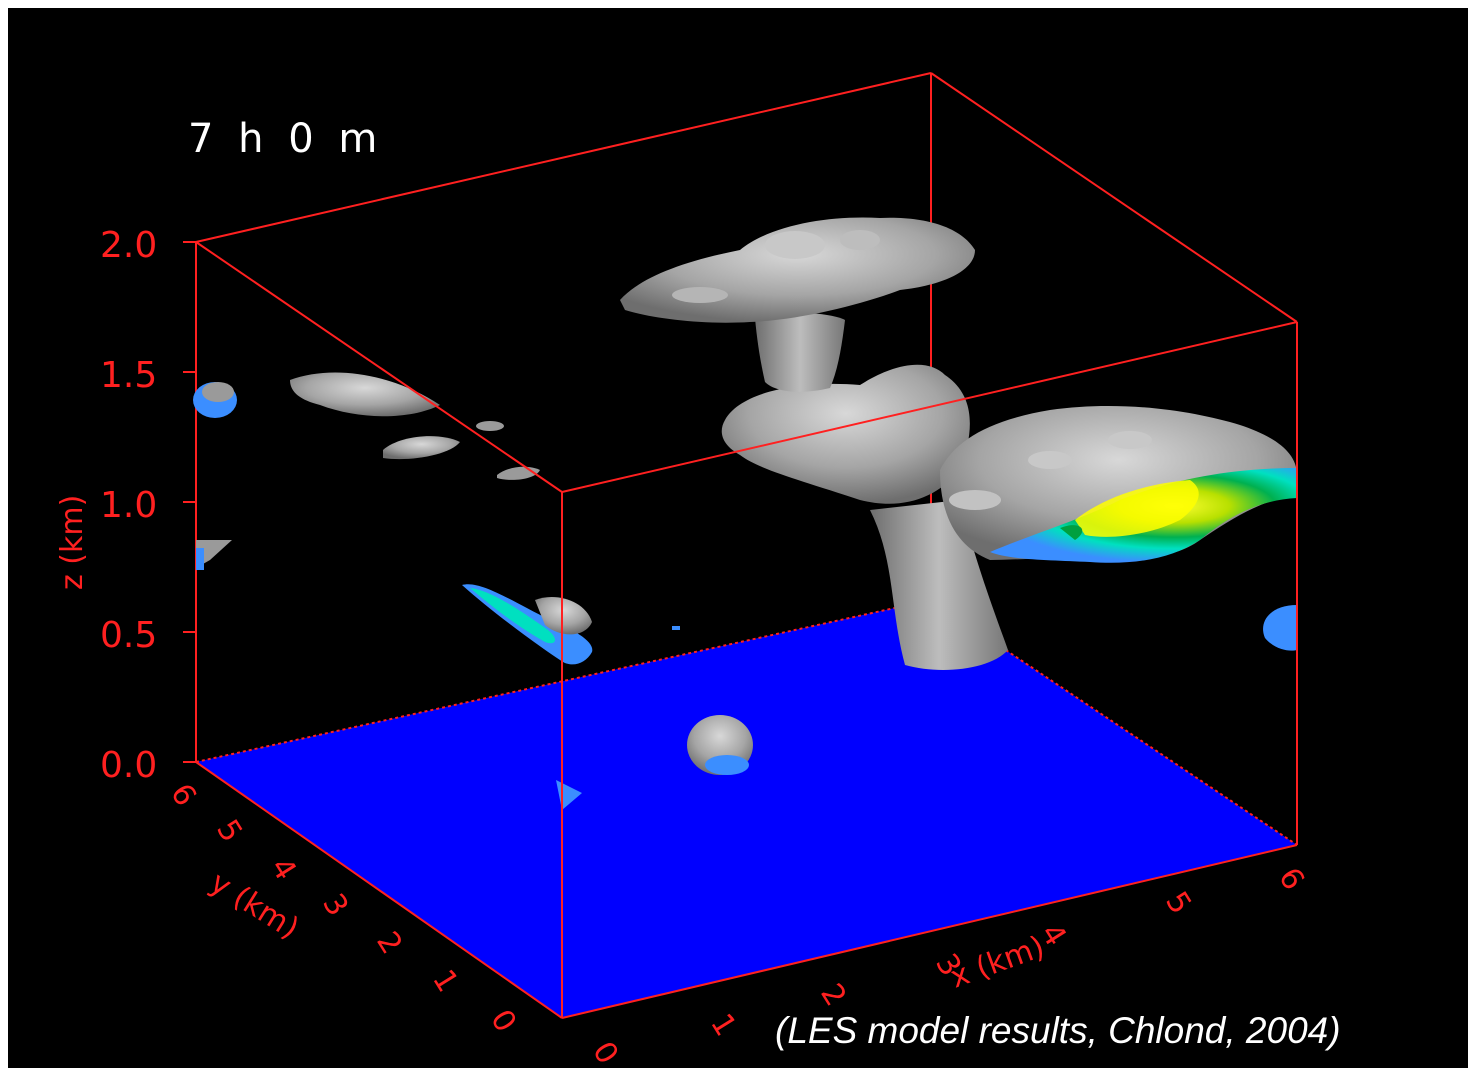 Image resolution: width=1468 pixels, height=1075 pixels. What do you see at coordinates (445, 981) in the screenshot?
I see `y-tick-label: 1` at bounding box center [445, 981].